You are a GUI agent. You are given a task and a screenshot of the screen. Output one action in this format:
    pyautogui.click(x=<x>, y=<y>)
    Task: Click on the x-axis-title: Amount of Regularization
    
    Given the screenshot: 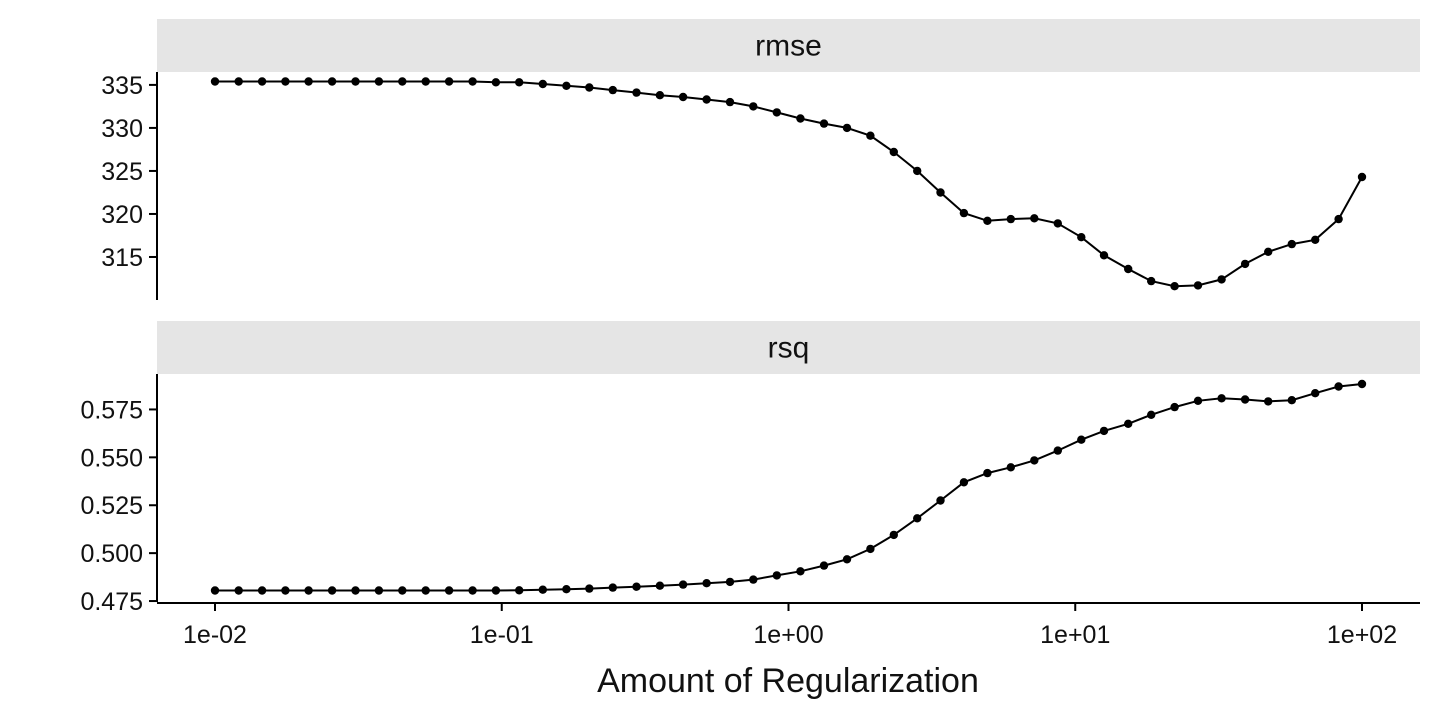 What is the action you would take?
    pyautogui.click(x=788, y=681)
    